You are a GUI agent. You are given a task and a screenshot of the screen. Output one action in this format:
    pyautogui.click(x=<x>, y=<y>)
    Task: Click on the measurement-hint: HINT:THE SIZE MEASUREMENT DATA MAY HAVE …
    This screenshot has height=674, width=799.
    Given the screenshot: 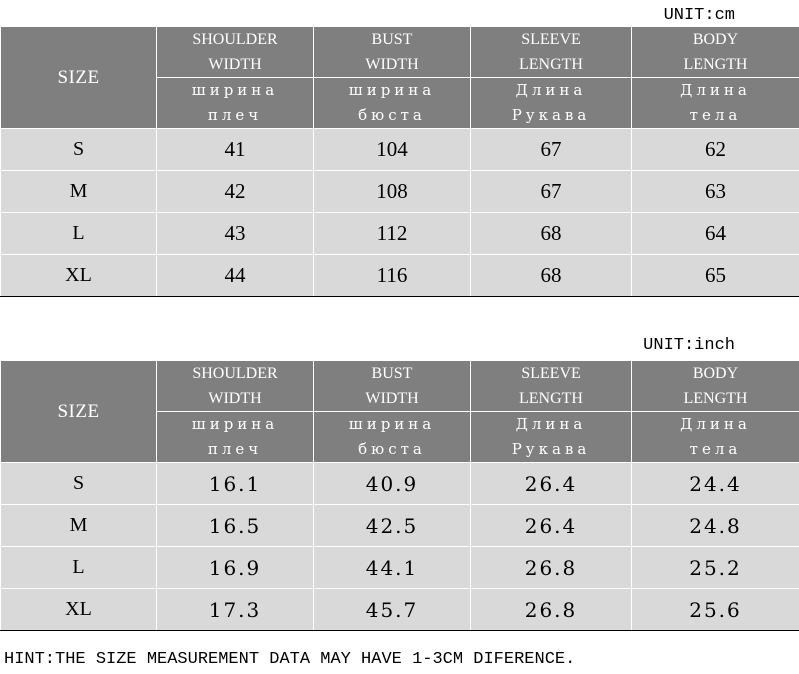 What is the action you would take?
    pyautogui.click(x=290, y=659)
    